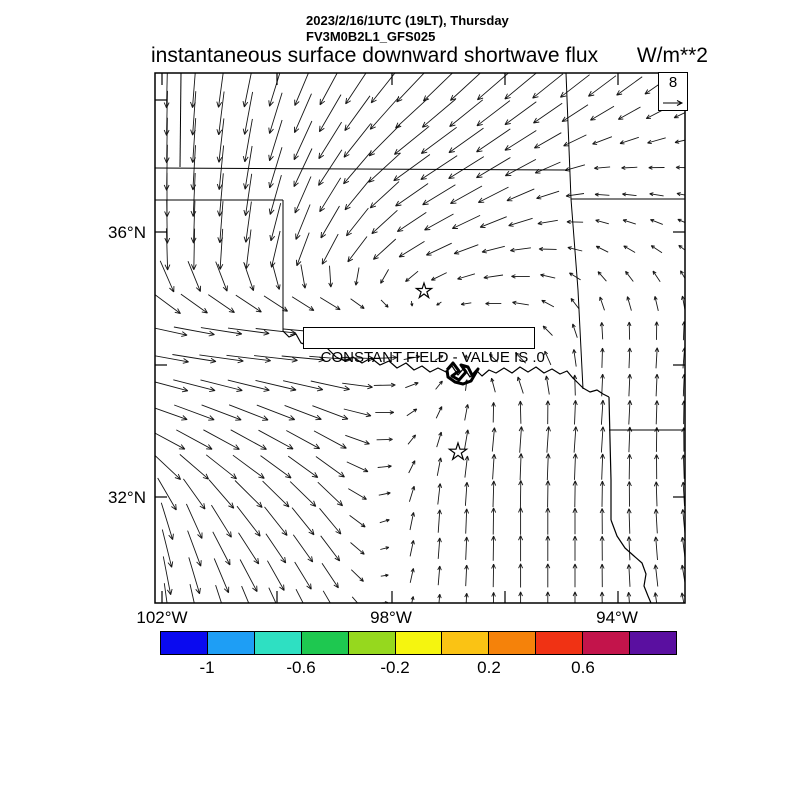 The width and height of the screenshot is (800, 800). Describe the element at coordinates (672, 55) in the screenshot. I see `plot-units-label: W/m**2` at that location.